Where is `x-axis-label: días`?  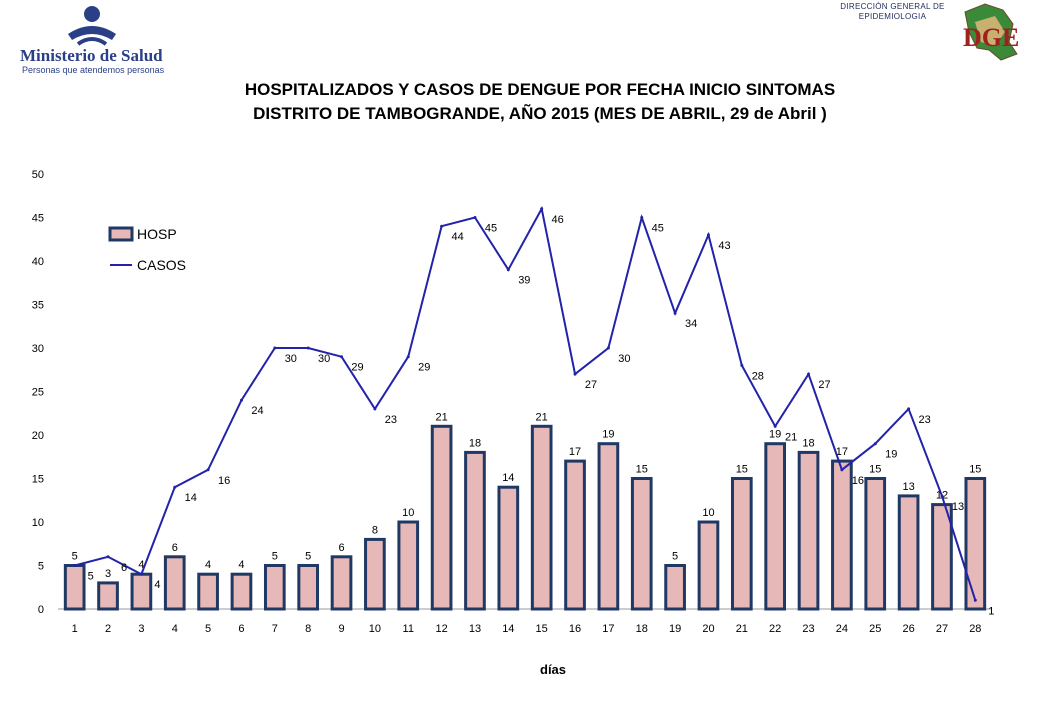
x-axis-label: días is located at coordinates (553, 669).